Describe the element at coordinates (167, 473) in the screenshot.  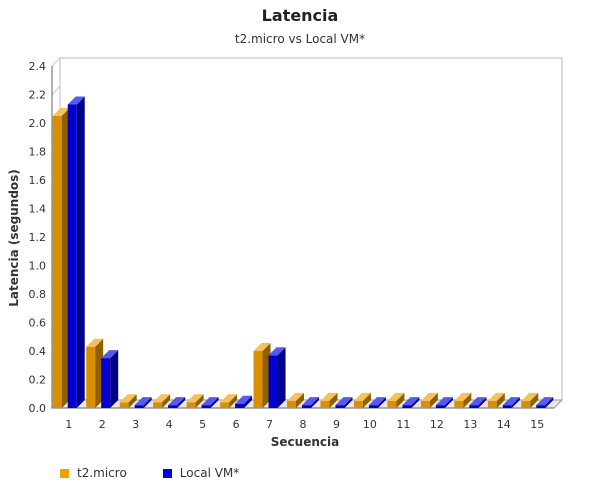
I see `legend-swatch-local-vm` at that location.